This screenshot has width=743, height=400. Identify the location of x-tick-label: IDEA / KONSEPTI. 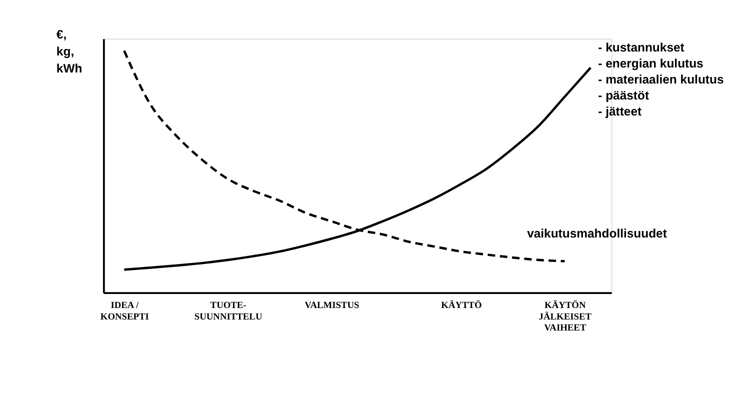
(125, 311).